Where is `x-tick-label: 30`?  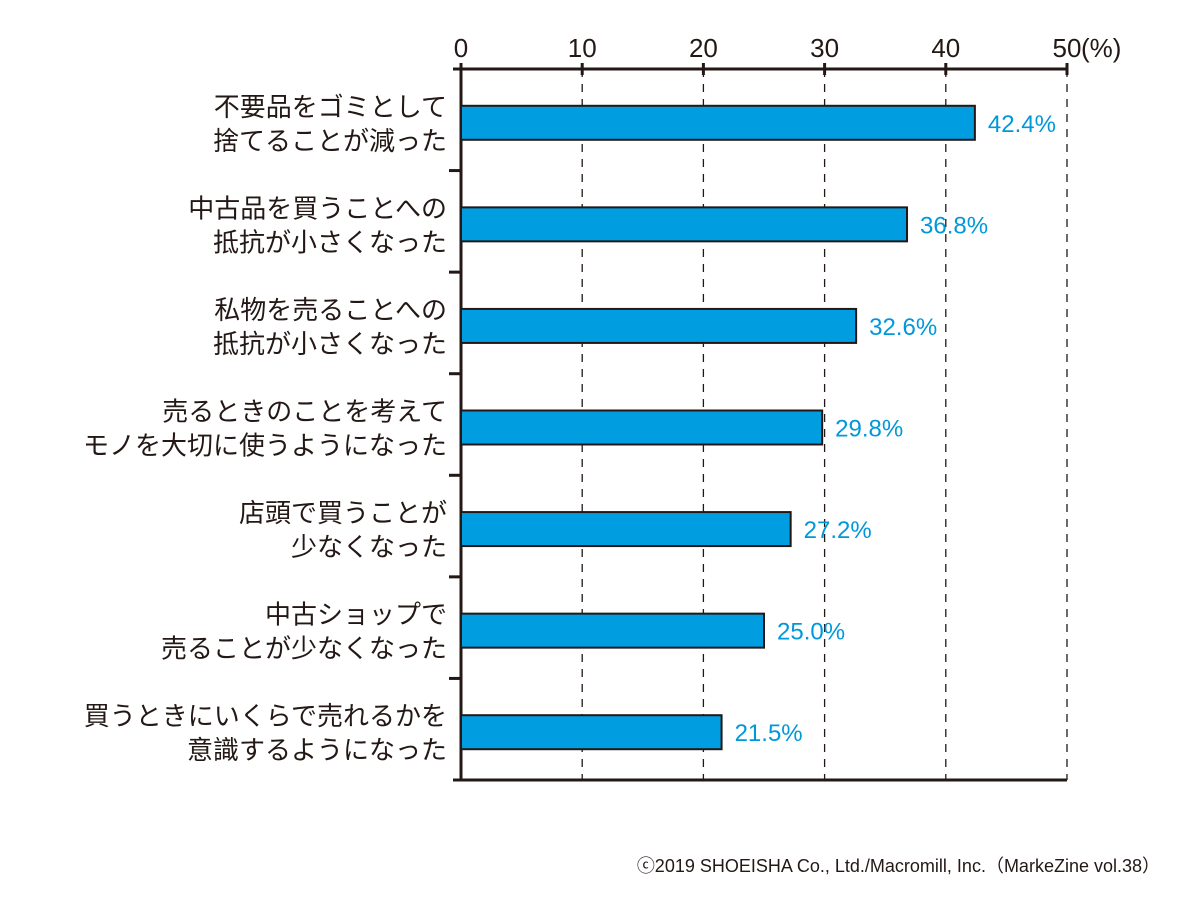 x-tick-label: 30 is located at coordinates (824, 48).